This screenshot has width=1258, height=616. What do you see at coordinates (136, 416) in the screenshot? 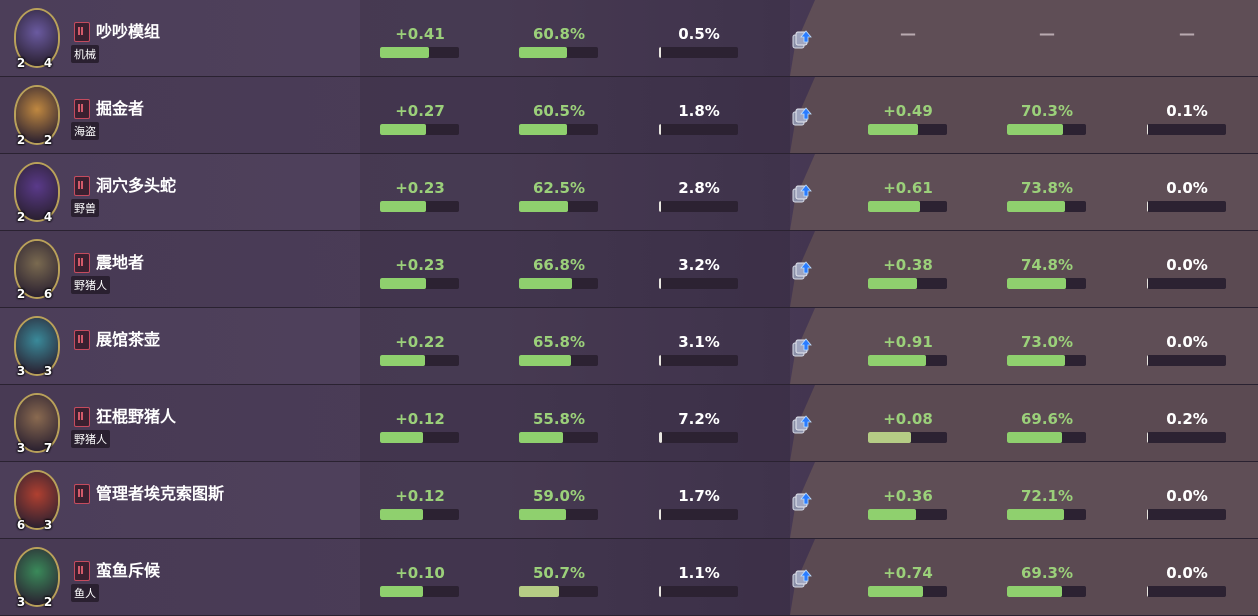
I see `minion-name: 狂棍野猪人` at bounding box center [136, 416].